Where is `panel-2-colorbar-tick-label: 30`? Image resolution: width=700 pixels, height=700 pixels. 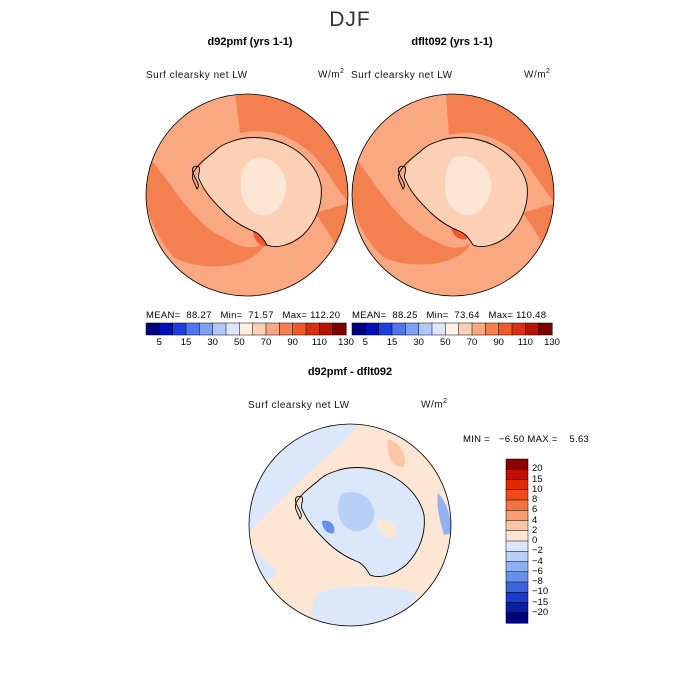 panel-2-colorbar-tick-label: 30 is located at coordinates (418, 342).